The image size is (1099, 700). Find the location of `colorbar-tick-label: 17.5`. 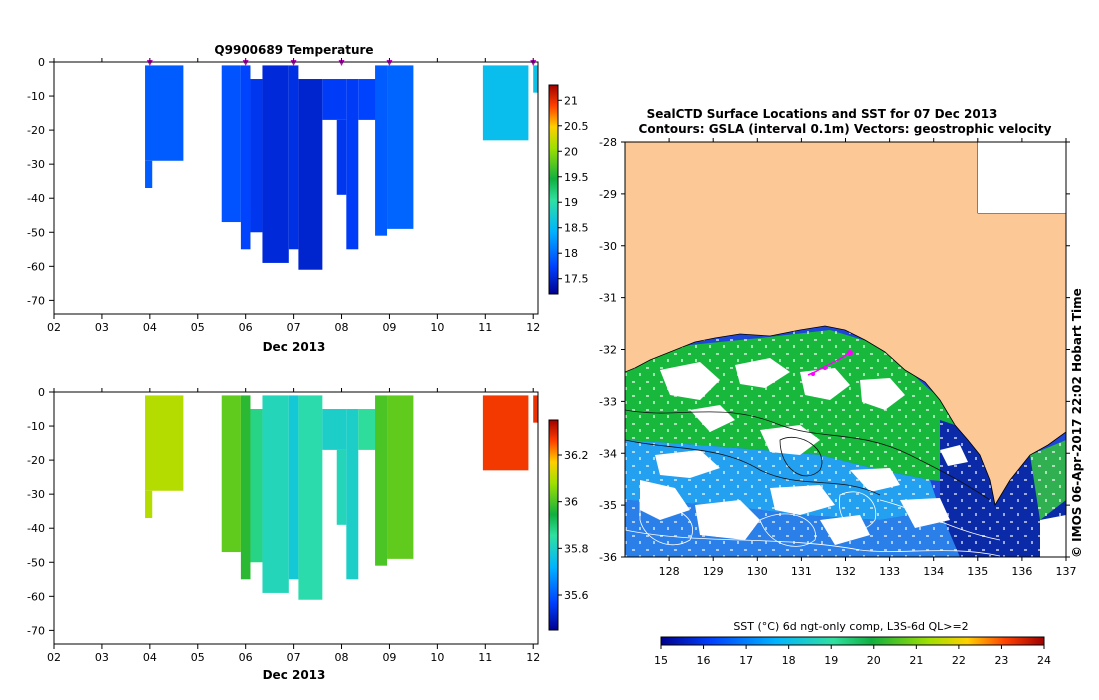

colorbar-tick-label: 17.5 is located at coordinates (576, 279).